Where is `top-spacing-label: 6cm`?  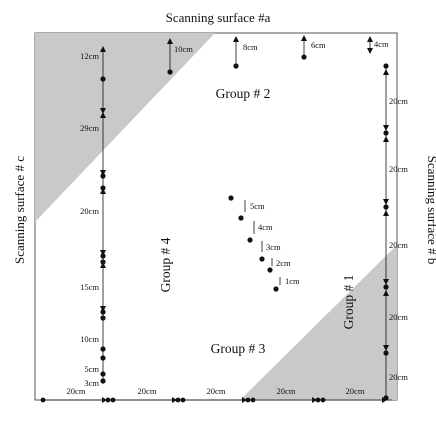
top-spacing-label: 6cm is located at coordinates (318, 45).